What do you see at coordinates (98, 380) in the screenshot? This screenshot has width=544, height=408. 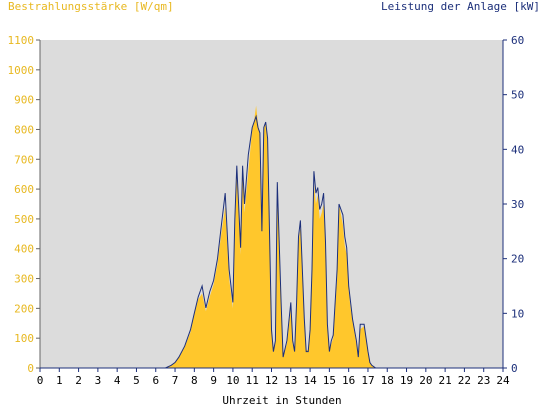 I see `x-tick-label: 3` at bounding box center [98, 380].